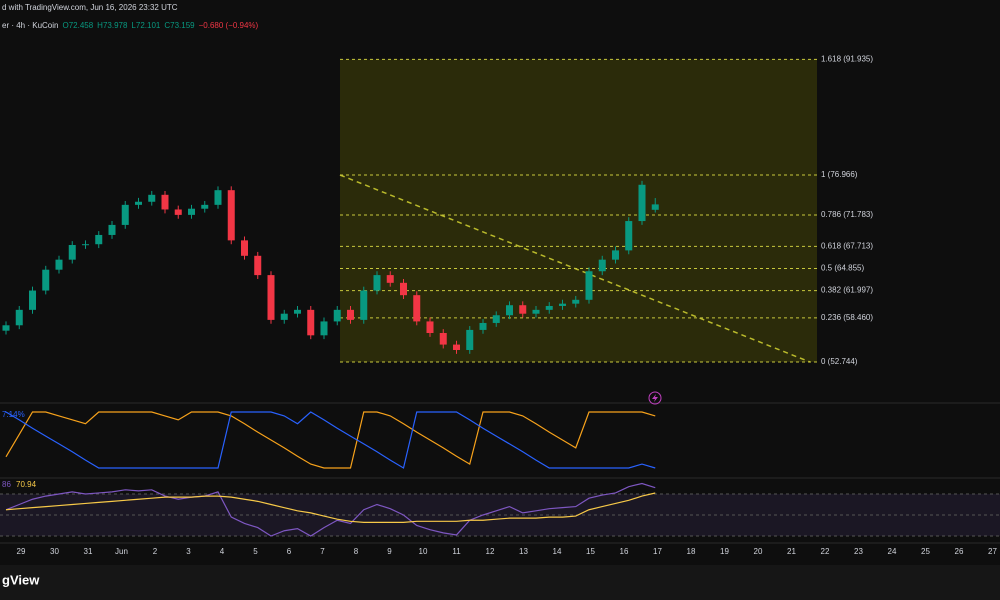 The image size is (1000, 600). I want to click on fib-label: 0.618 (67.713), so click(847, 246).